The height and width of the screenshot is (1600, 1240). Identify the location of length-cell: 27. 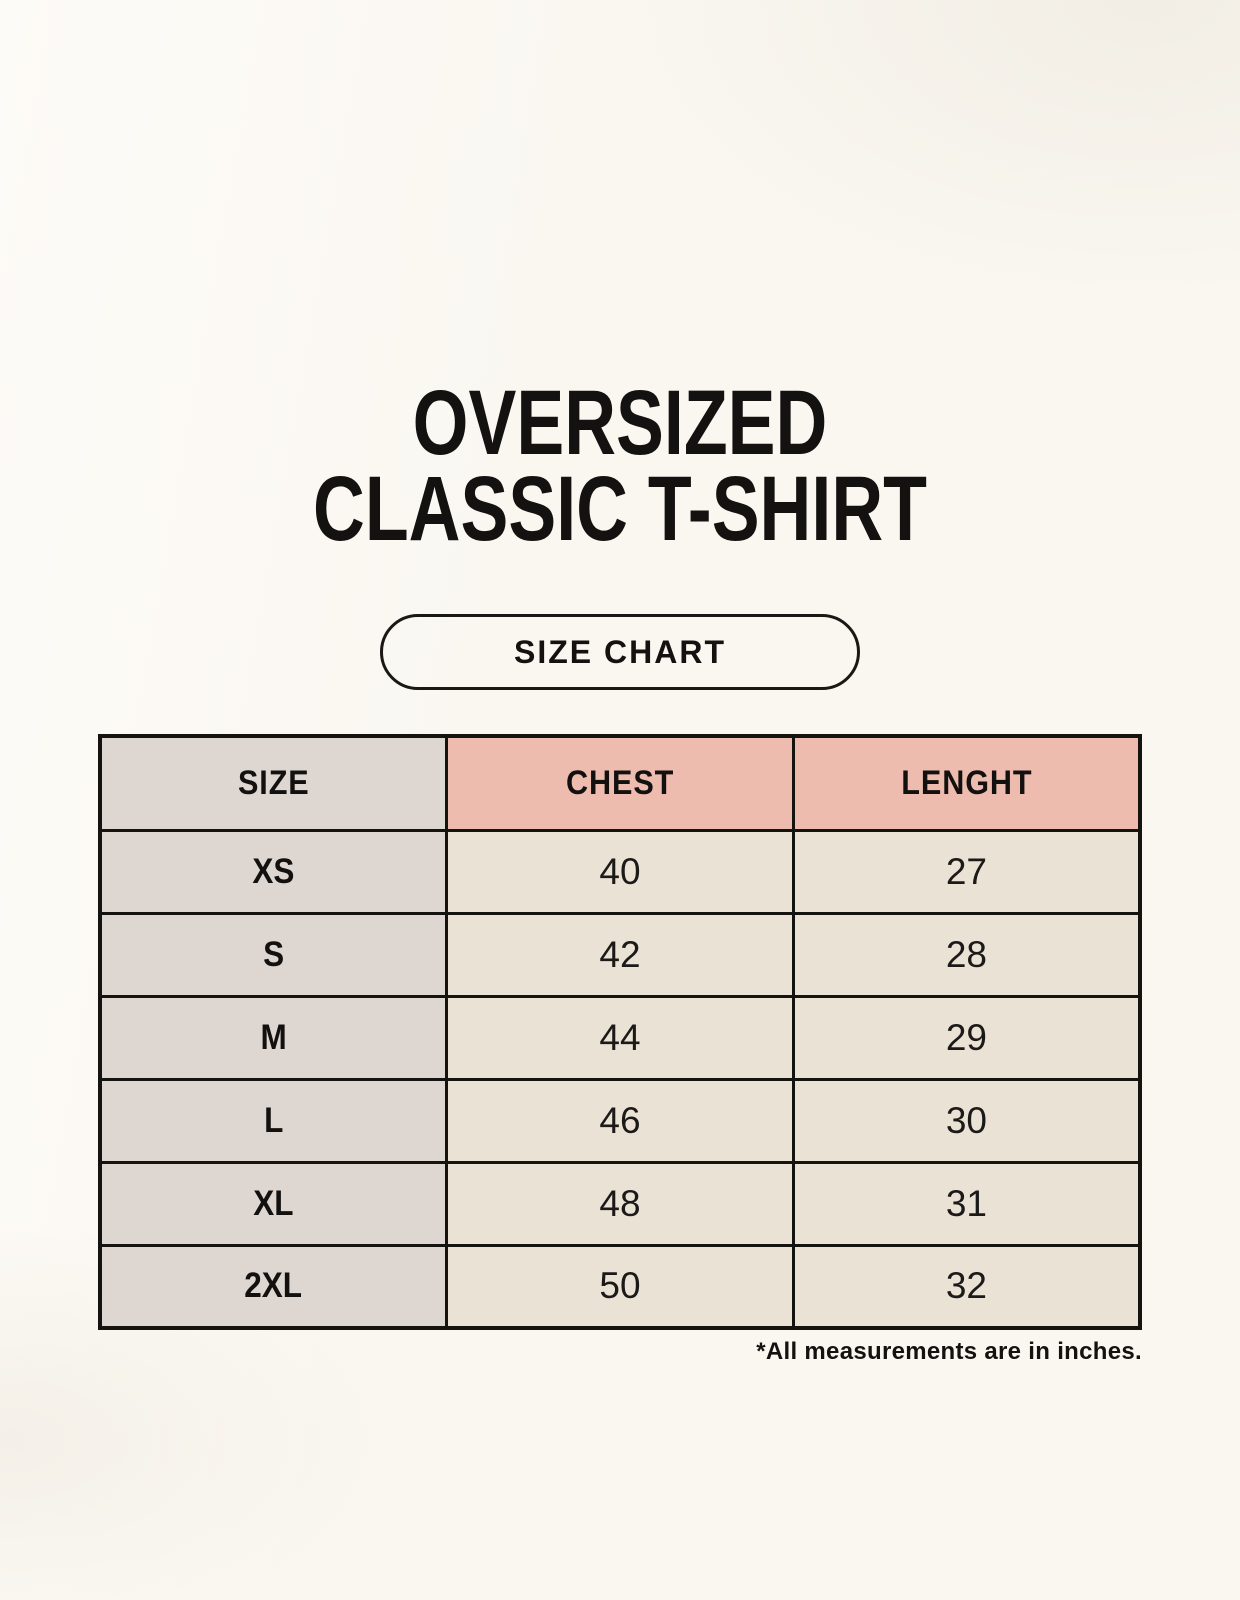
(966, 871).